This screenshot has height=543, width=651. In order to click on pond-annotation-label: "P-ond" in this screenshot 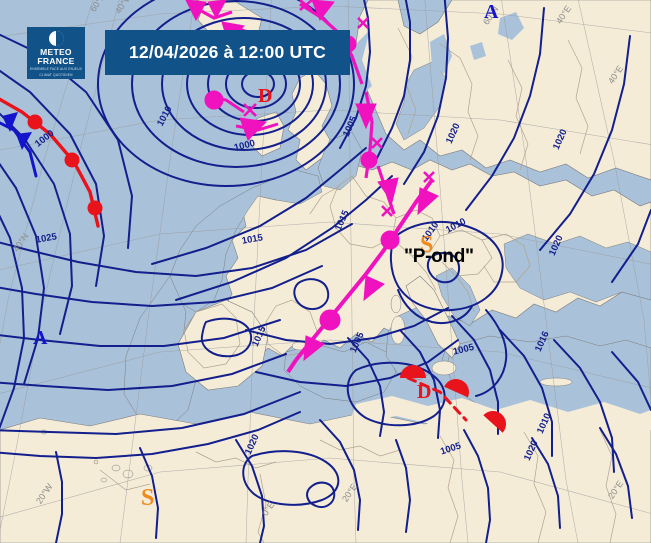, I will do `click(439, 256)`.